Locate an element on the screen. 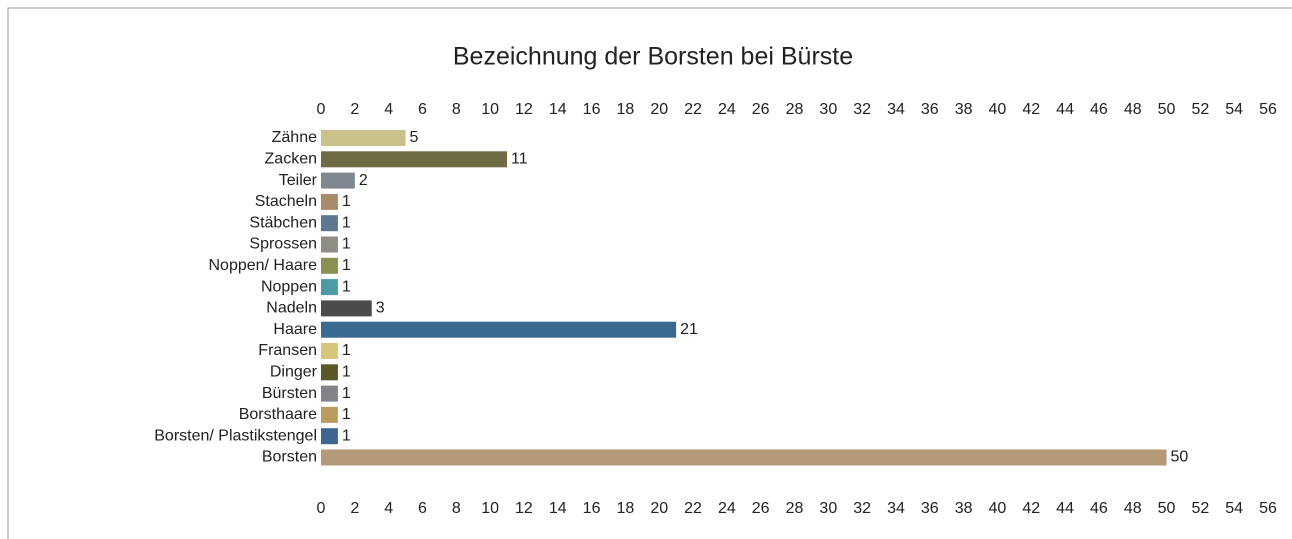 The width and height of the screenshot is (1292, 539). value-label: 3 is located at coordinates (380, 308).